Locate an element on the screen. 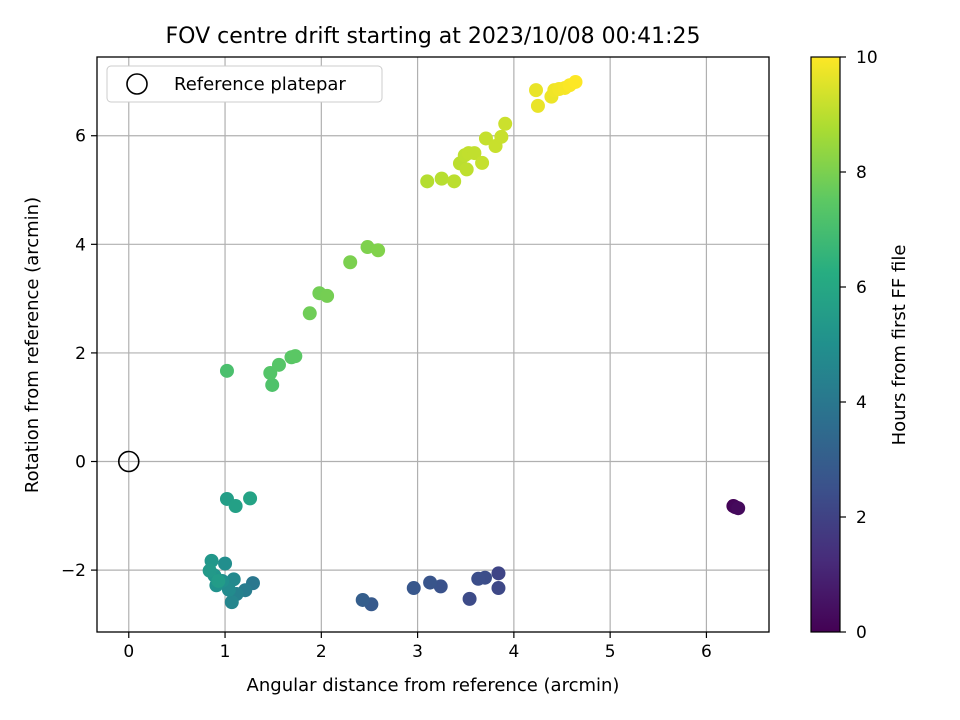 This screenshot has width=960, height=720. x-tick-label: 4 is located at coordinates (513, 652).